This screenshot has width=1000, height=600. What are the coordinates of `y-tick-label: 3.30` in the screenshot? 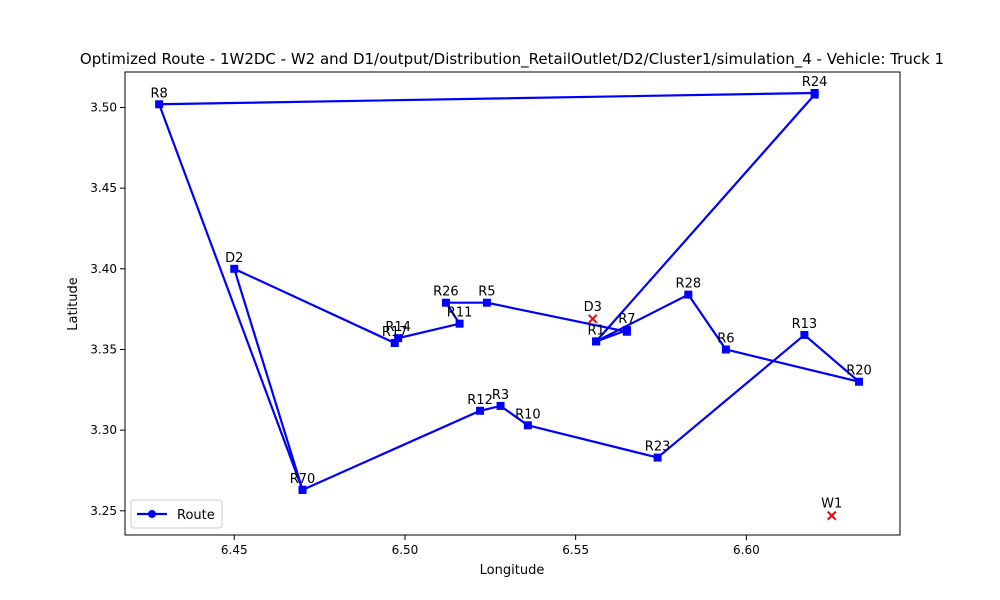 It's located at (103, 430).